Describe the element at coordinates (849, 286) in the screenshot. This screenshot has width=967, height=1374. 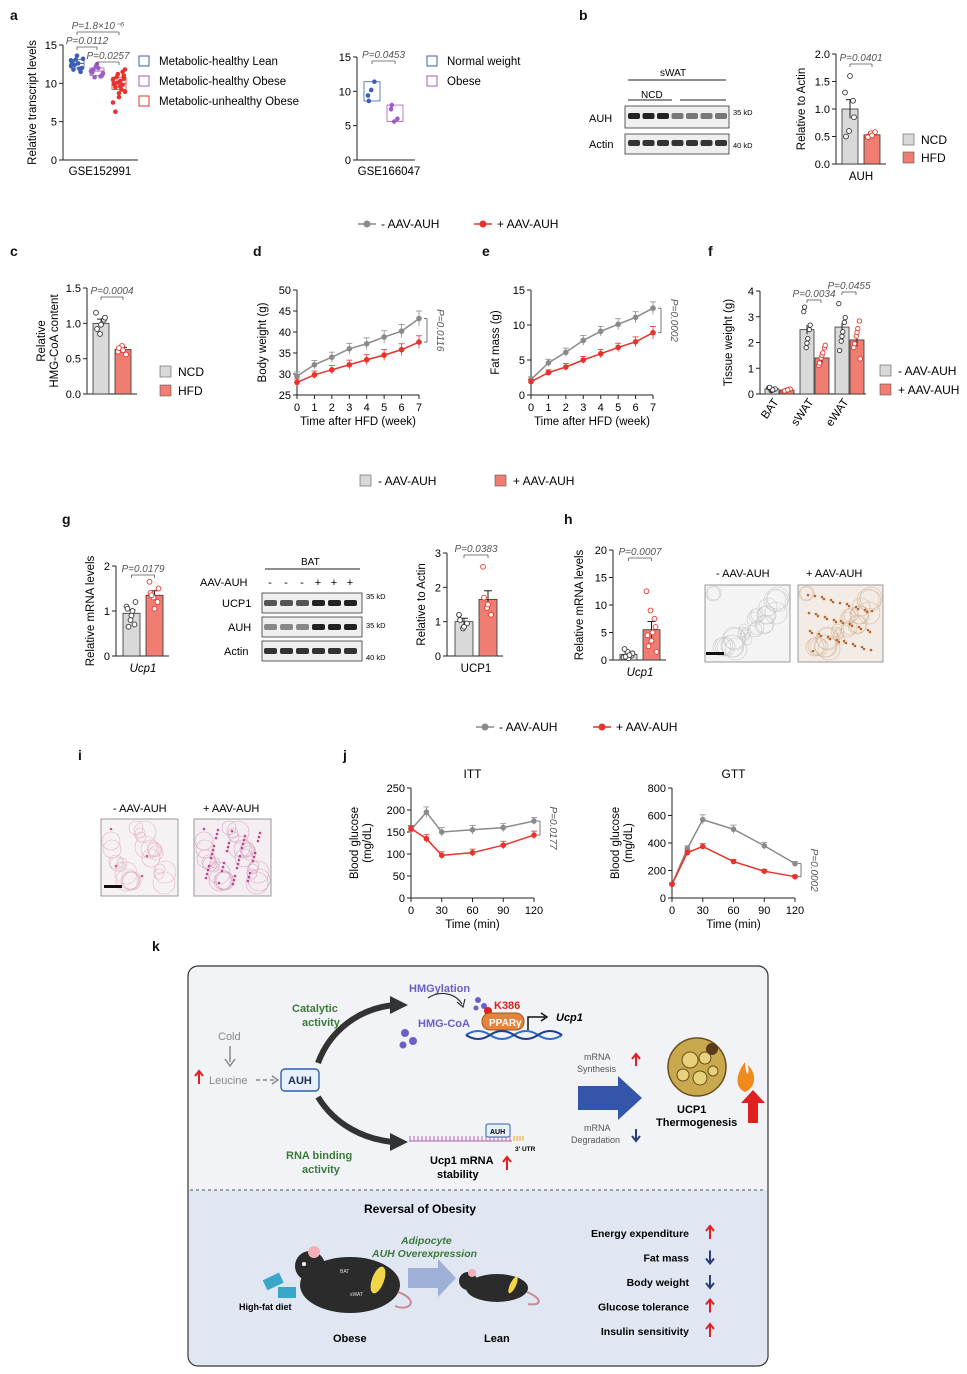
I see `p-value-label: P=0.0455` at that location.